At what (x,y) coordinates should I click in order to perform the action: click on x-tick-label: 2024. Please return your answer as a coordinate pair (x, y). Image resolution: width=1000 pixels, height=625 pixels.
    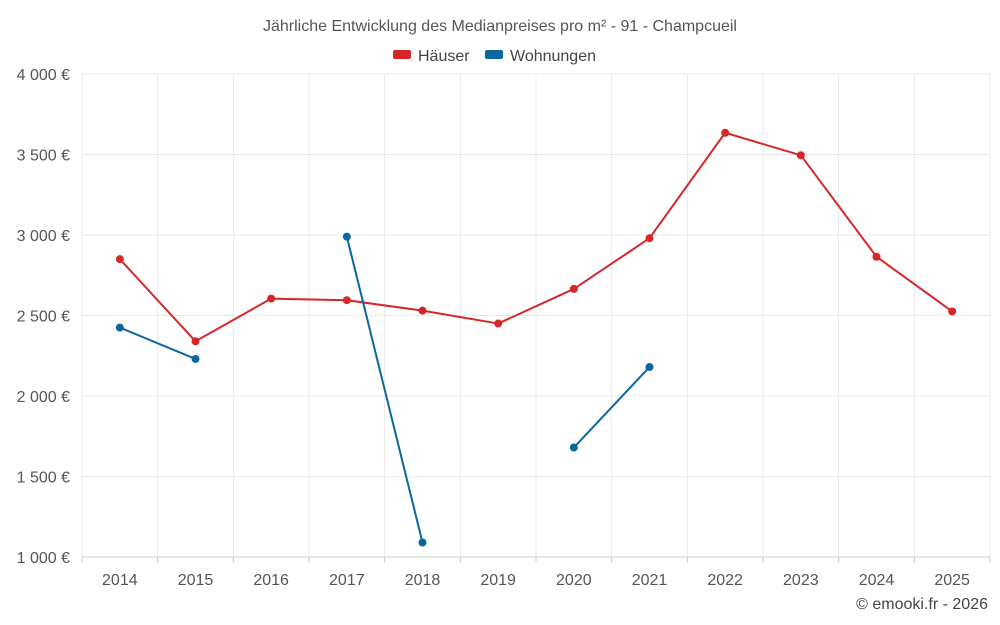
    Looking at the image, I should click on (877, 580).